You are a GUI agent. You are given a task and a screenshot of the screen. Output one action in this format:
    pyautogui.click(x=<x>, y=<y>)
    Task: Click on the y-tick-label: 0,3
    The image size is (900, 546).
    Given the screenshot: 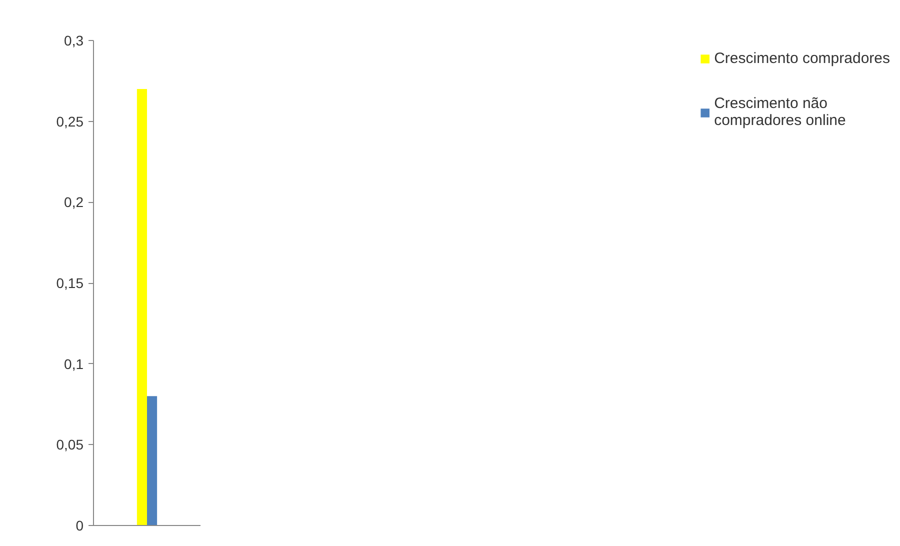 What is the action you would take?
    pyautogui.click(x=74, y=40)
    